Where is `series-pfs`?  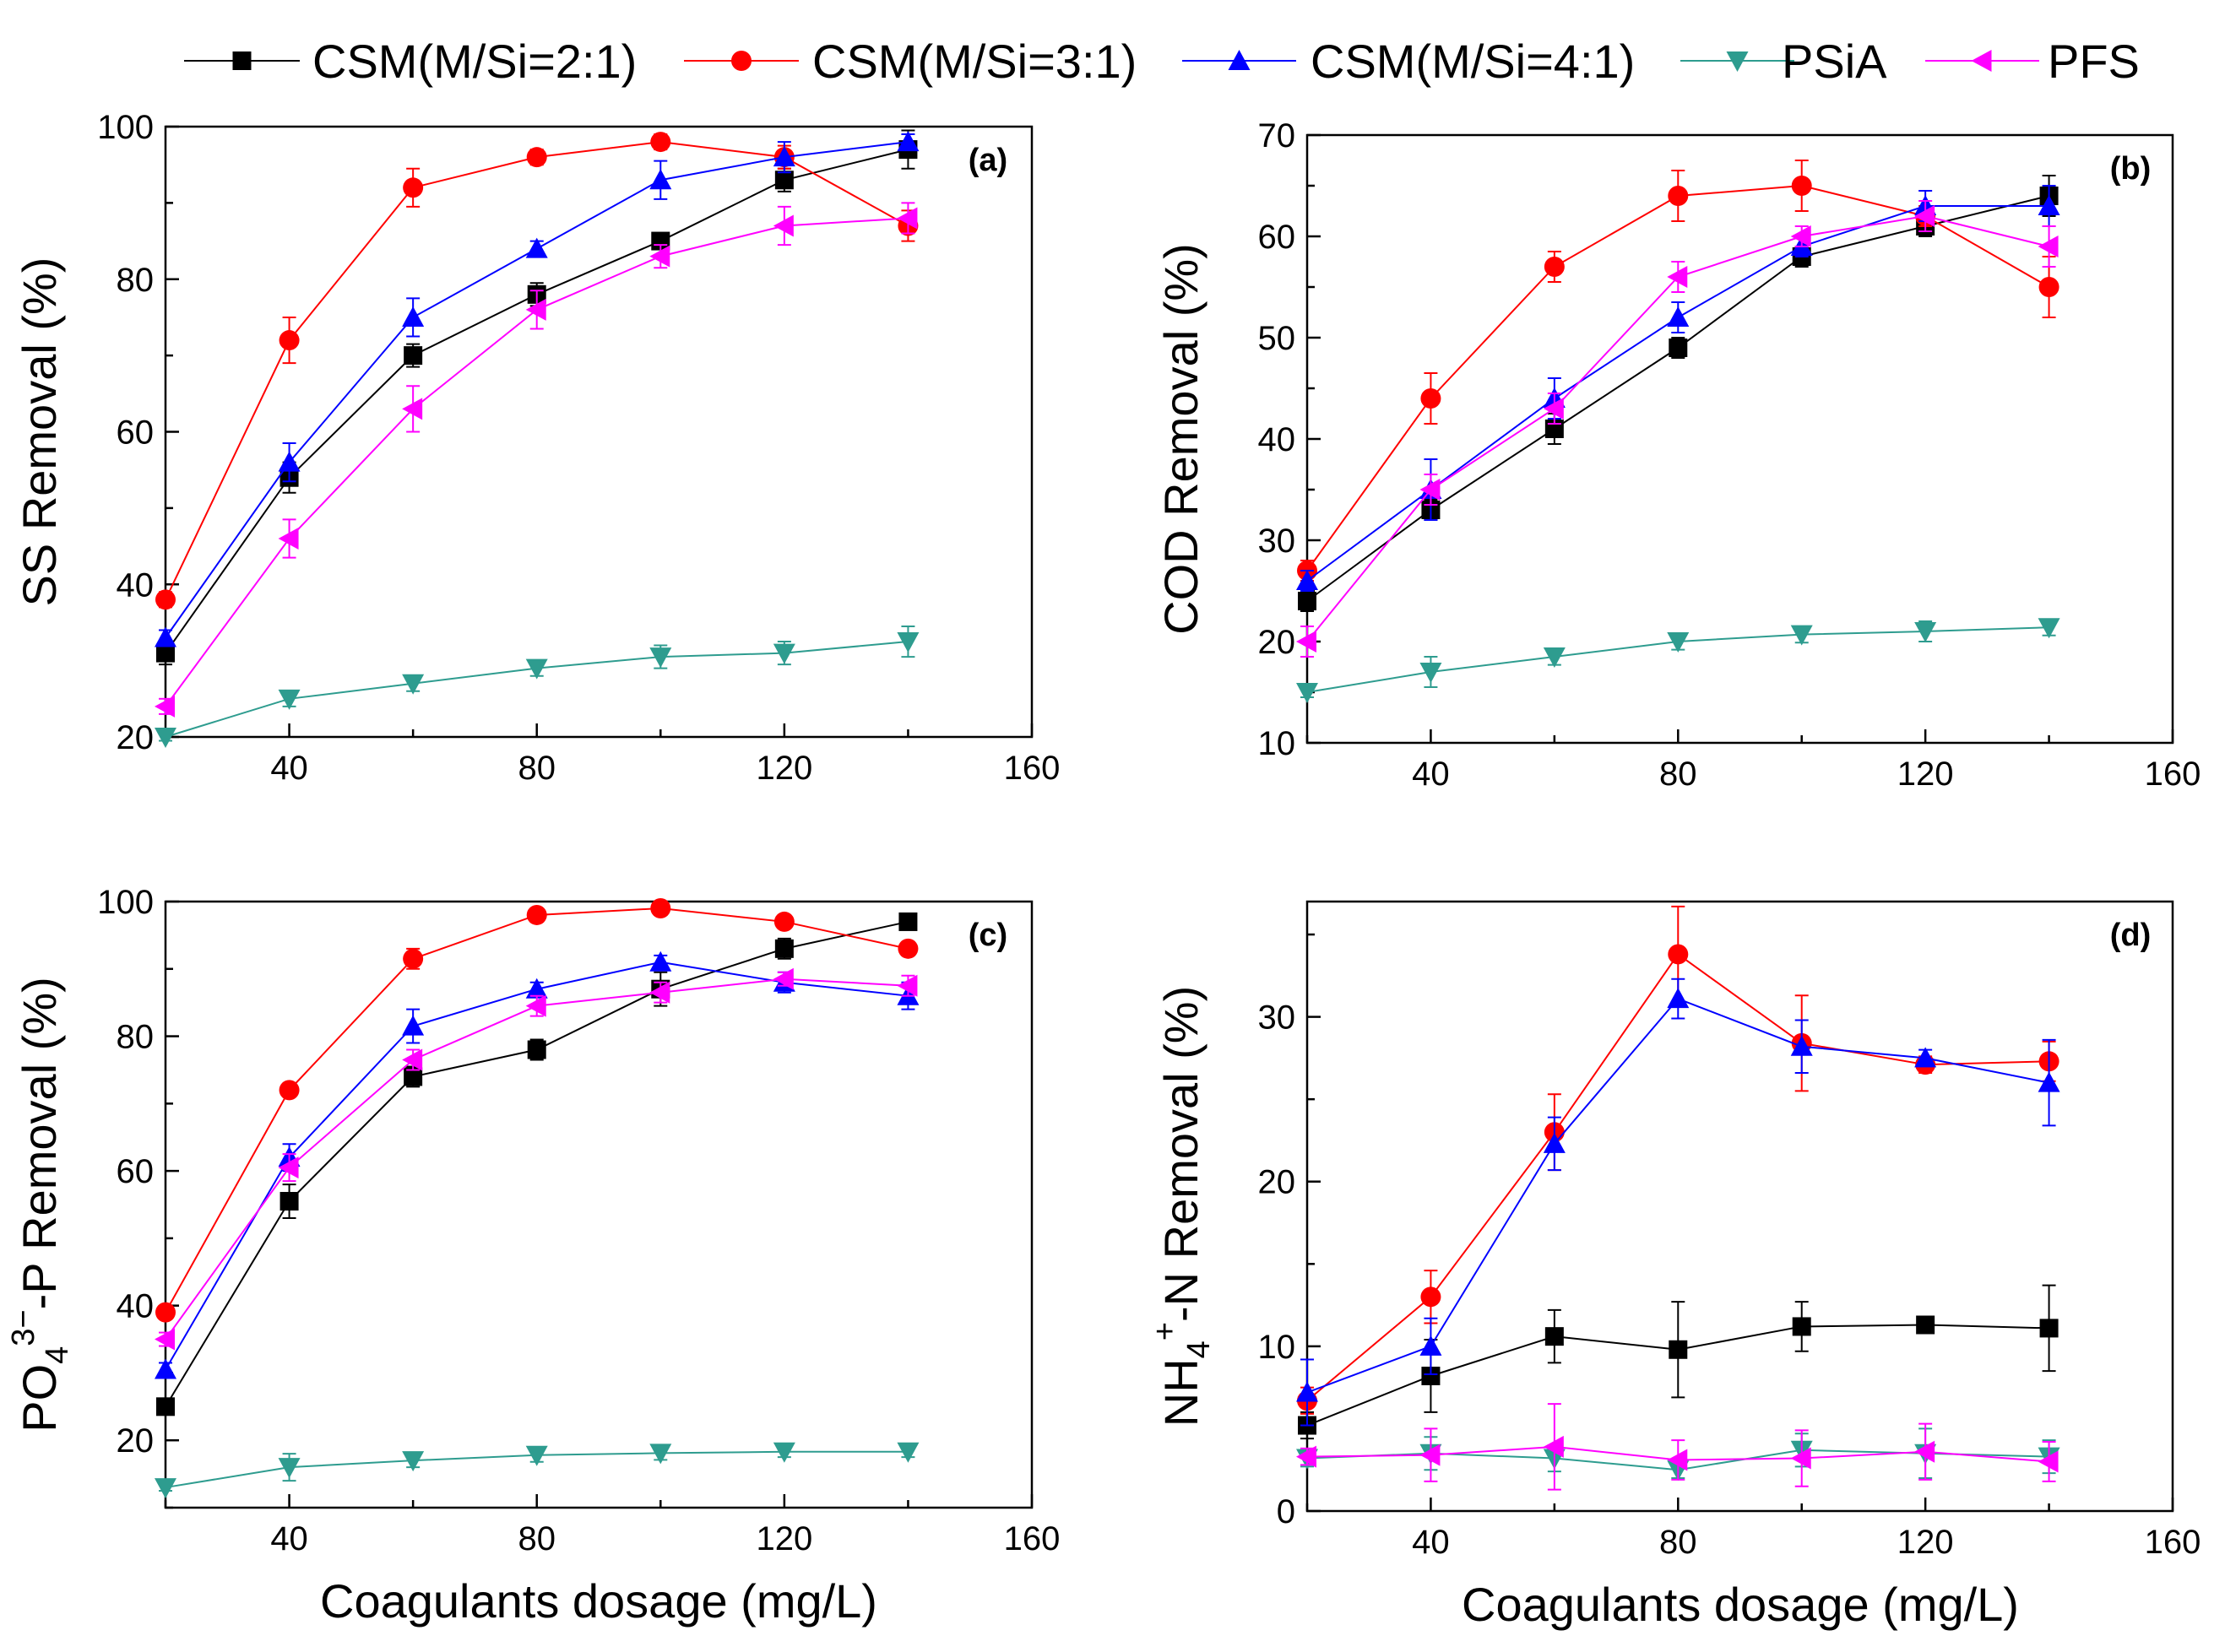 series-pfs is located at coordinates (1677, 1447).